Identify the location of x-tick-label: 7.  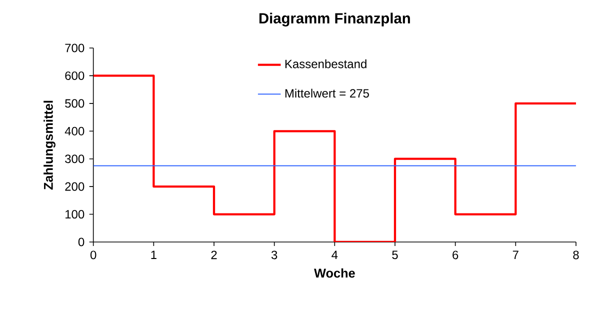
(515, 254).